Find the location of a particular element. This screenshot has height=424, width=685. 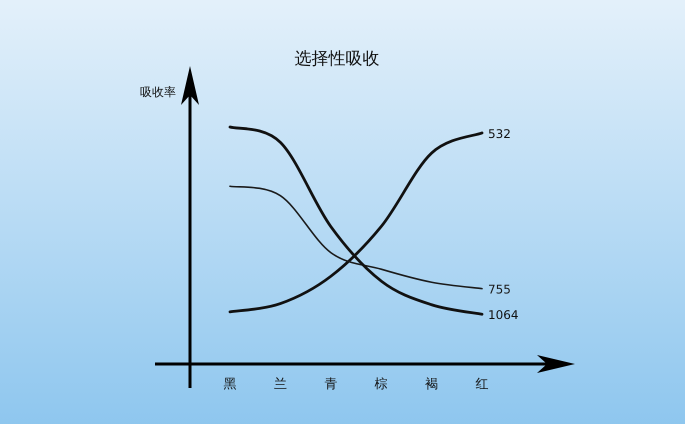

ylabel: 吸收率 is located at coordinates (158, 92).